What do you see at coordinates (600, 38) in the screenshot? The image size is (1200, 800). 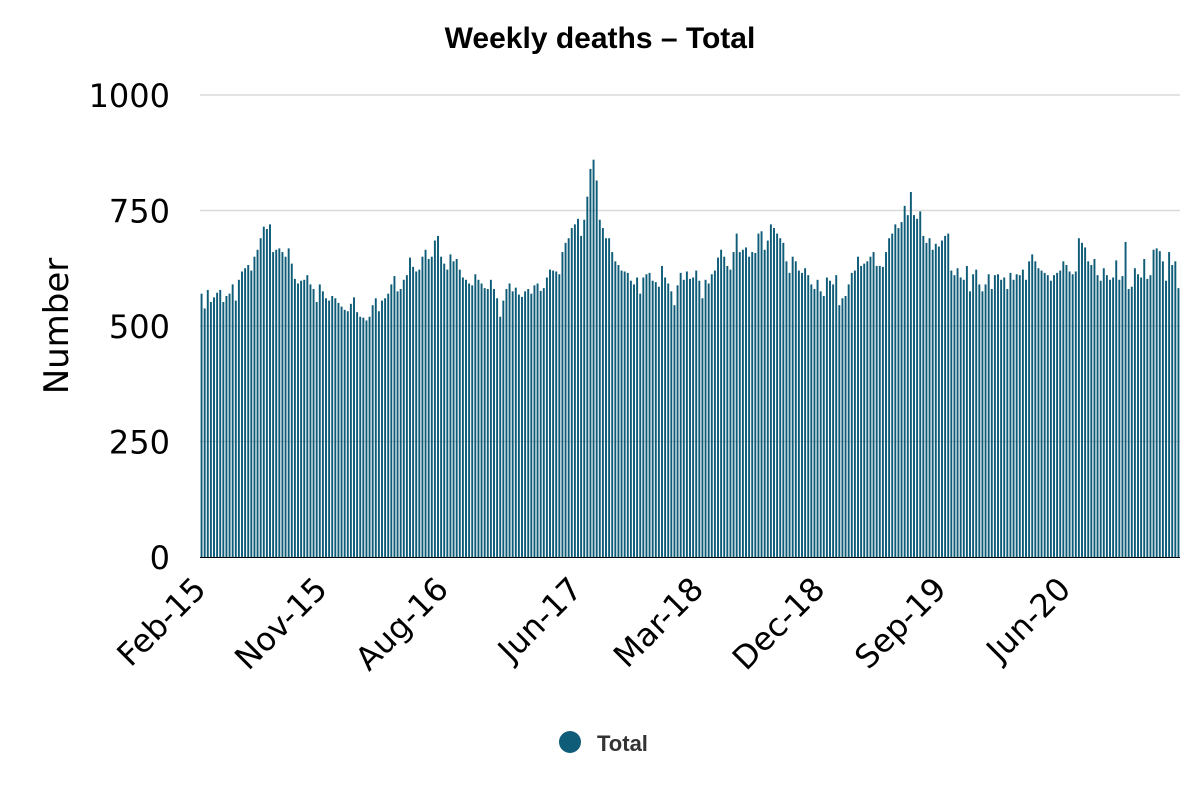 I see `chart-title: Weekly deaths – Total` at bounding box center [600, 38].